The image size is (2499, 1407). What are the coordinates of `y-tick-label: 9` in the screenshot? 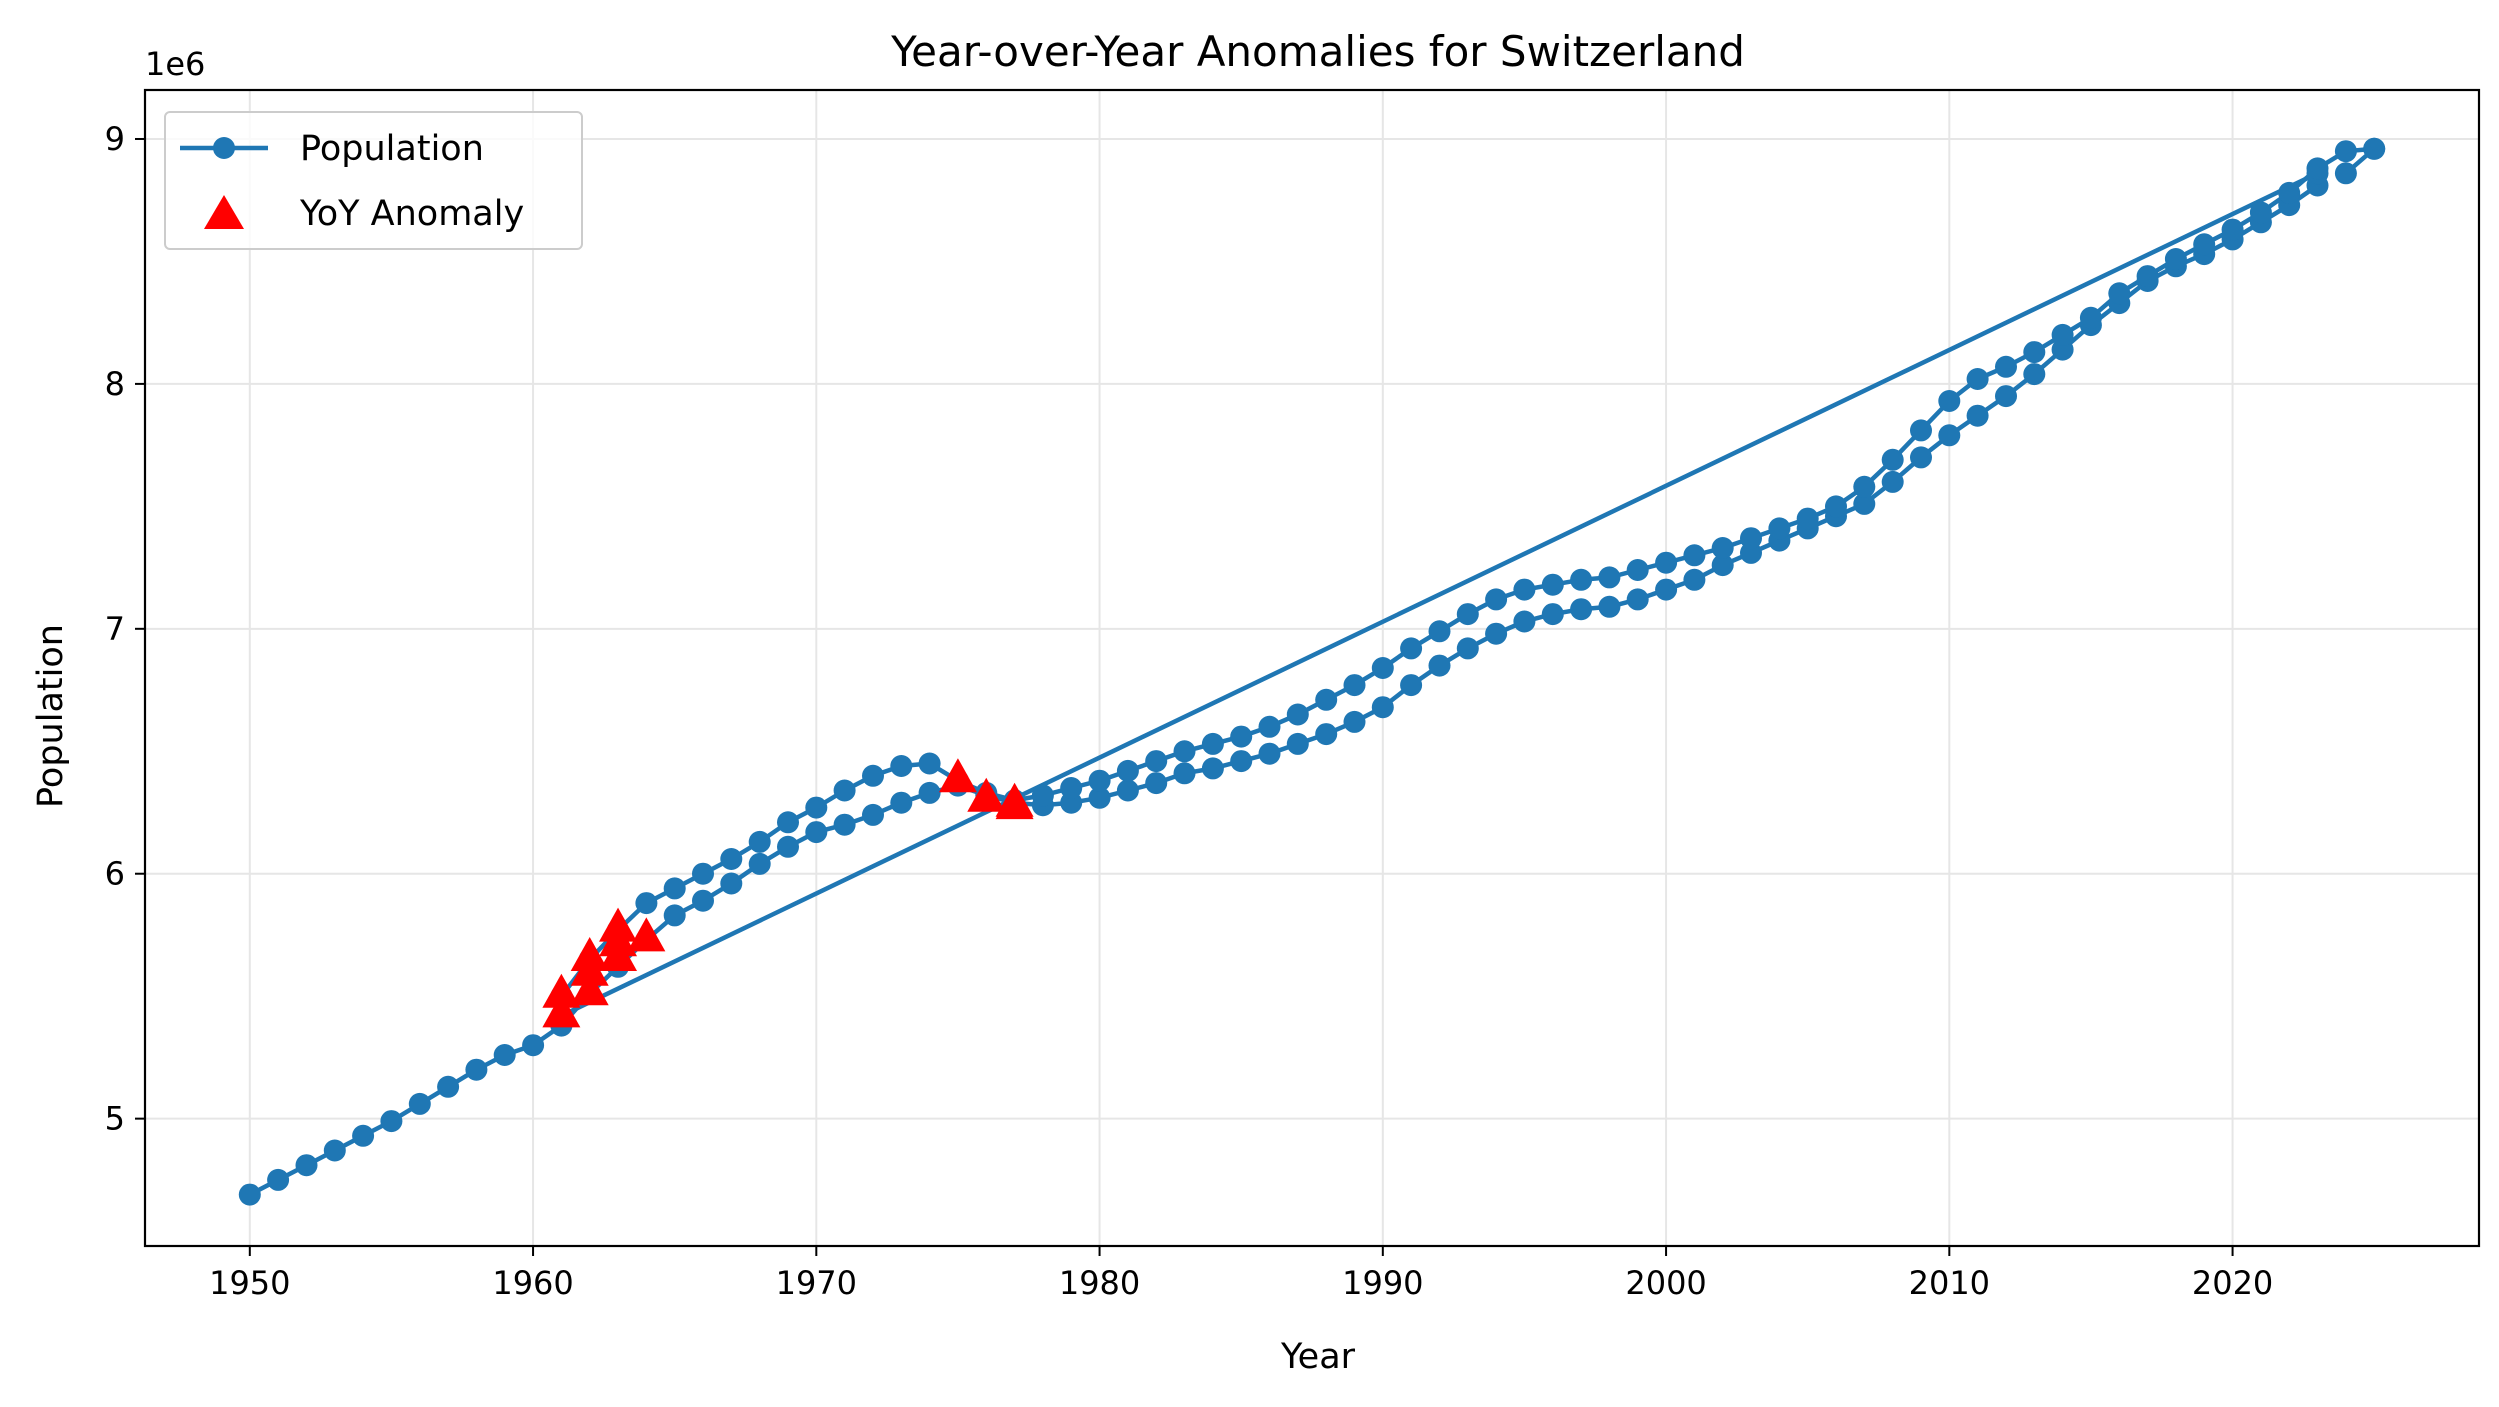 It's located at (115, 139).